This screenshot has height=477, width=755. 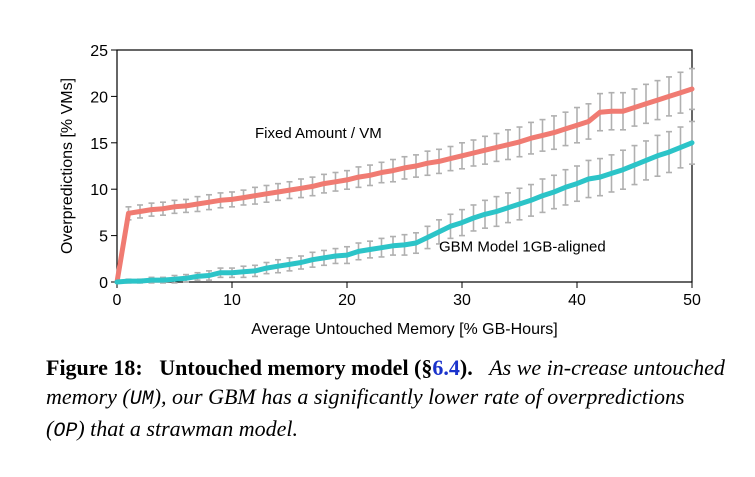 What do you see at coordinates (296, 367) in the screenshot?
I see `caption-title: Untouched memory model (§` at bounding box center [296, 367].